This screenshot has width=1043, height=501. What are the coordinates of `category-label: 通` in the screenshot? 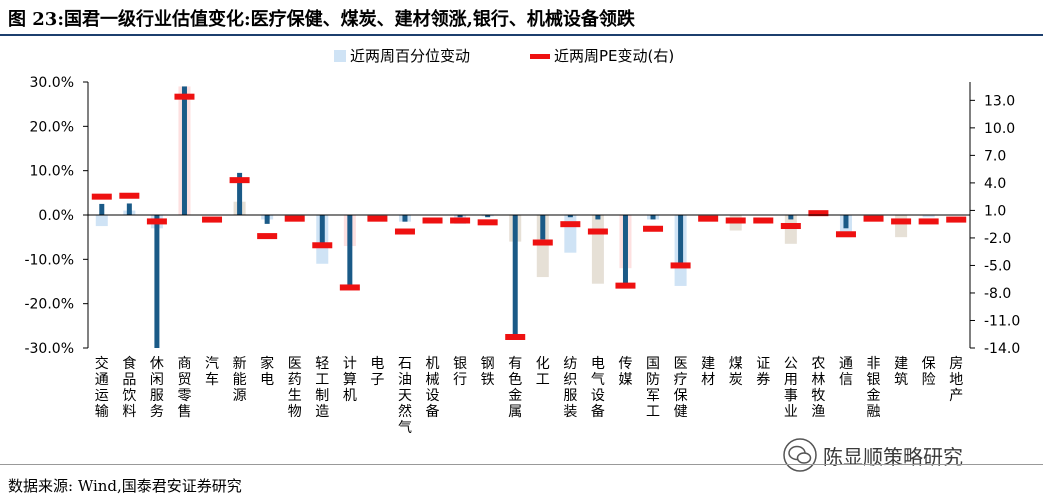 It's located at (846, 364).